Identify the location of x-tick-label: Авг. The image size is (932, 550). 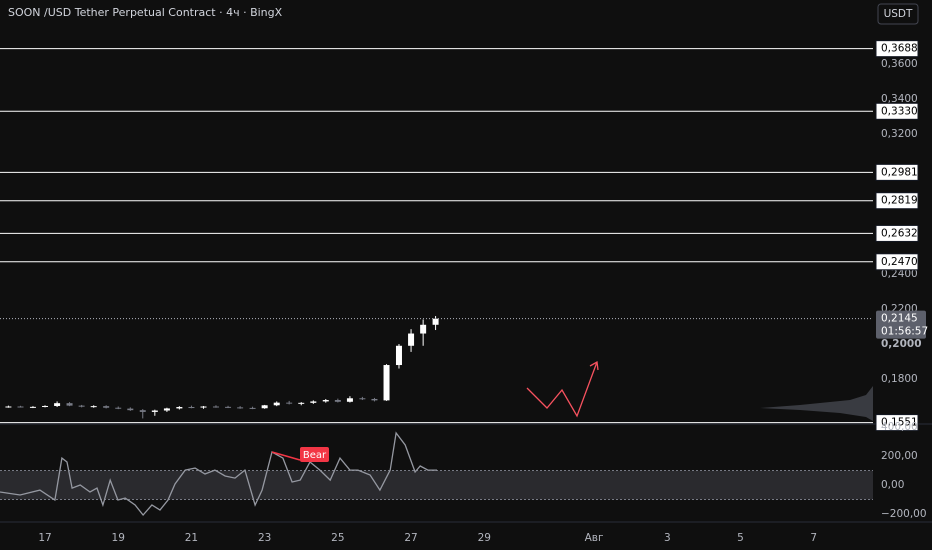
(594, 538).